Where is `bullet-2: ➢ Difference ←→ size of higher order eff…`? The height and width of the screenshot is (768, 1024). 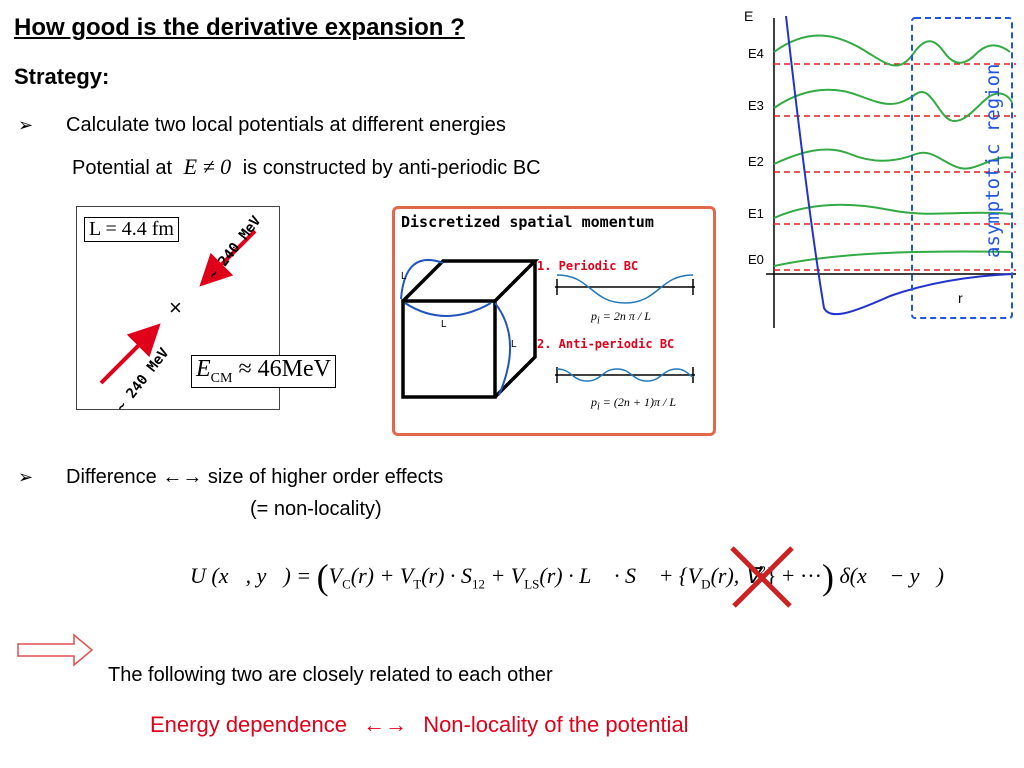 bullet-2: ➢ Difference ←→ size of higher order eff… is located at coordinates (230, 477).